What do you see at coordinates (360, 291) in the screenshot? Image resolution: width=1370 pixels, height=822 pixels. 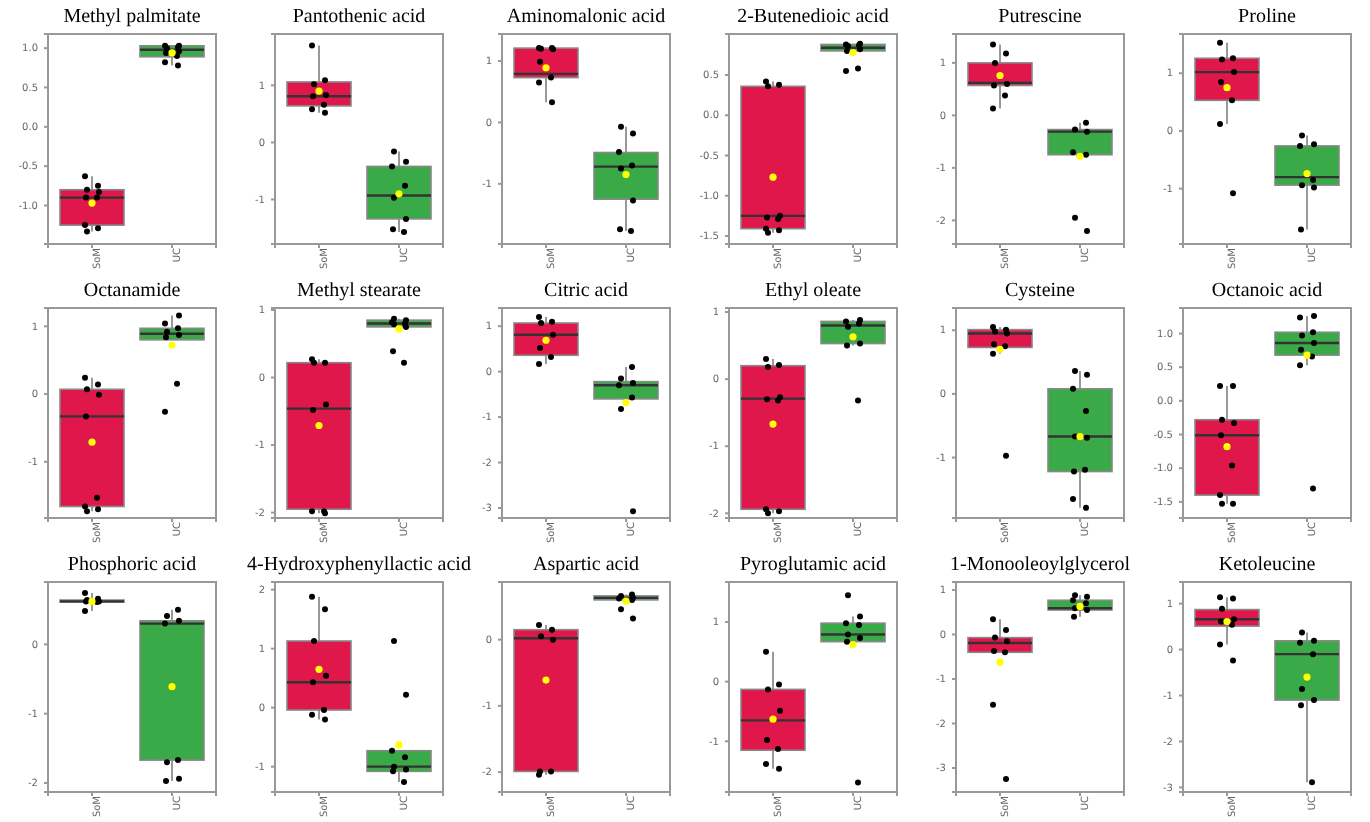 I see `chart-title: Methyl stearate` at bounding box center [360, 291].